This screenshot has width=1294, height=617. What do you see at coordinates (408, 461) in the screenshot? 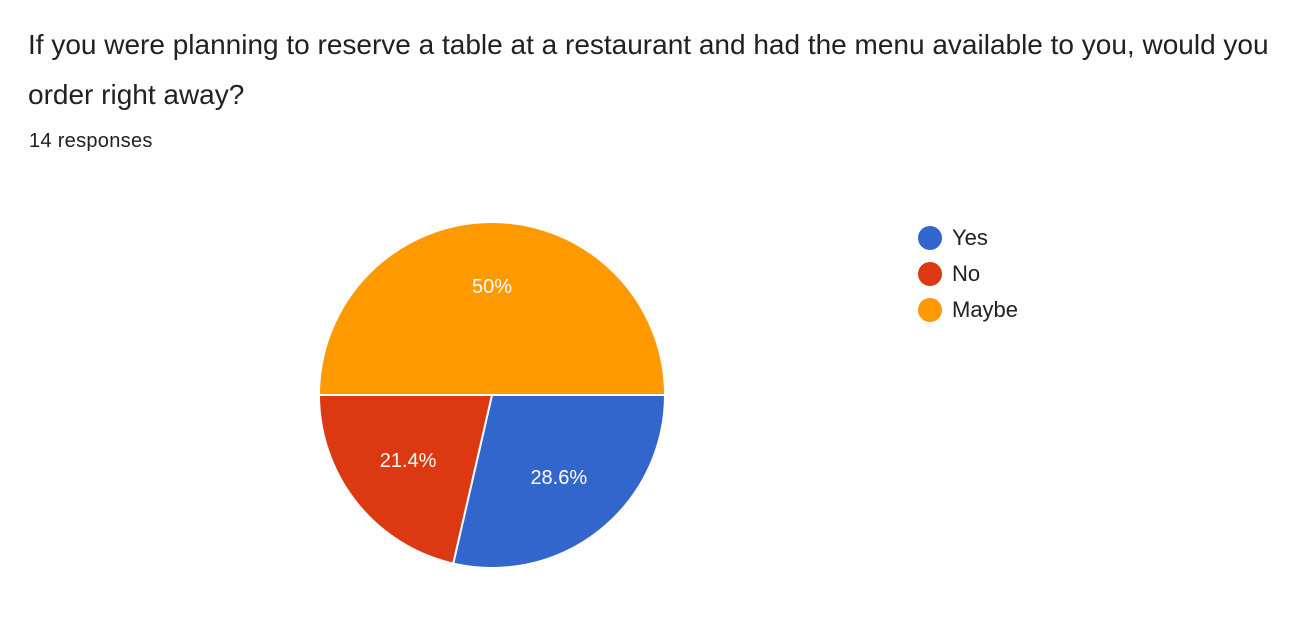
I see `slice-label-no: 21.4%` at bounding box center [408, 461].